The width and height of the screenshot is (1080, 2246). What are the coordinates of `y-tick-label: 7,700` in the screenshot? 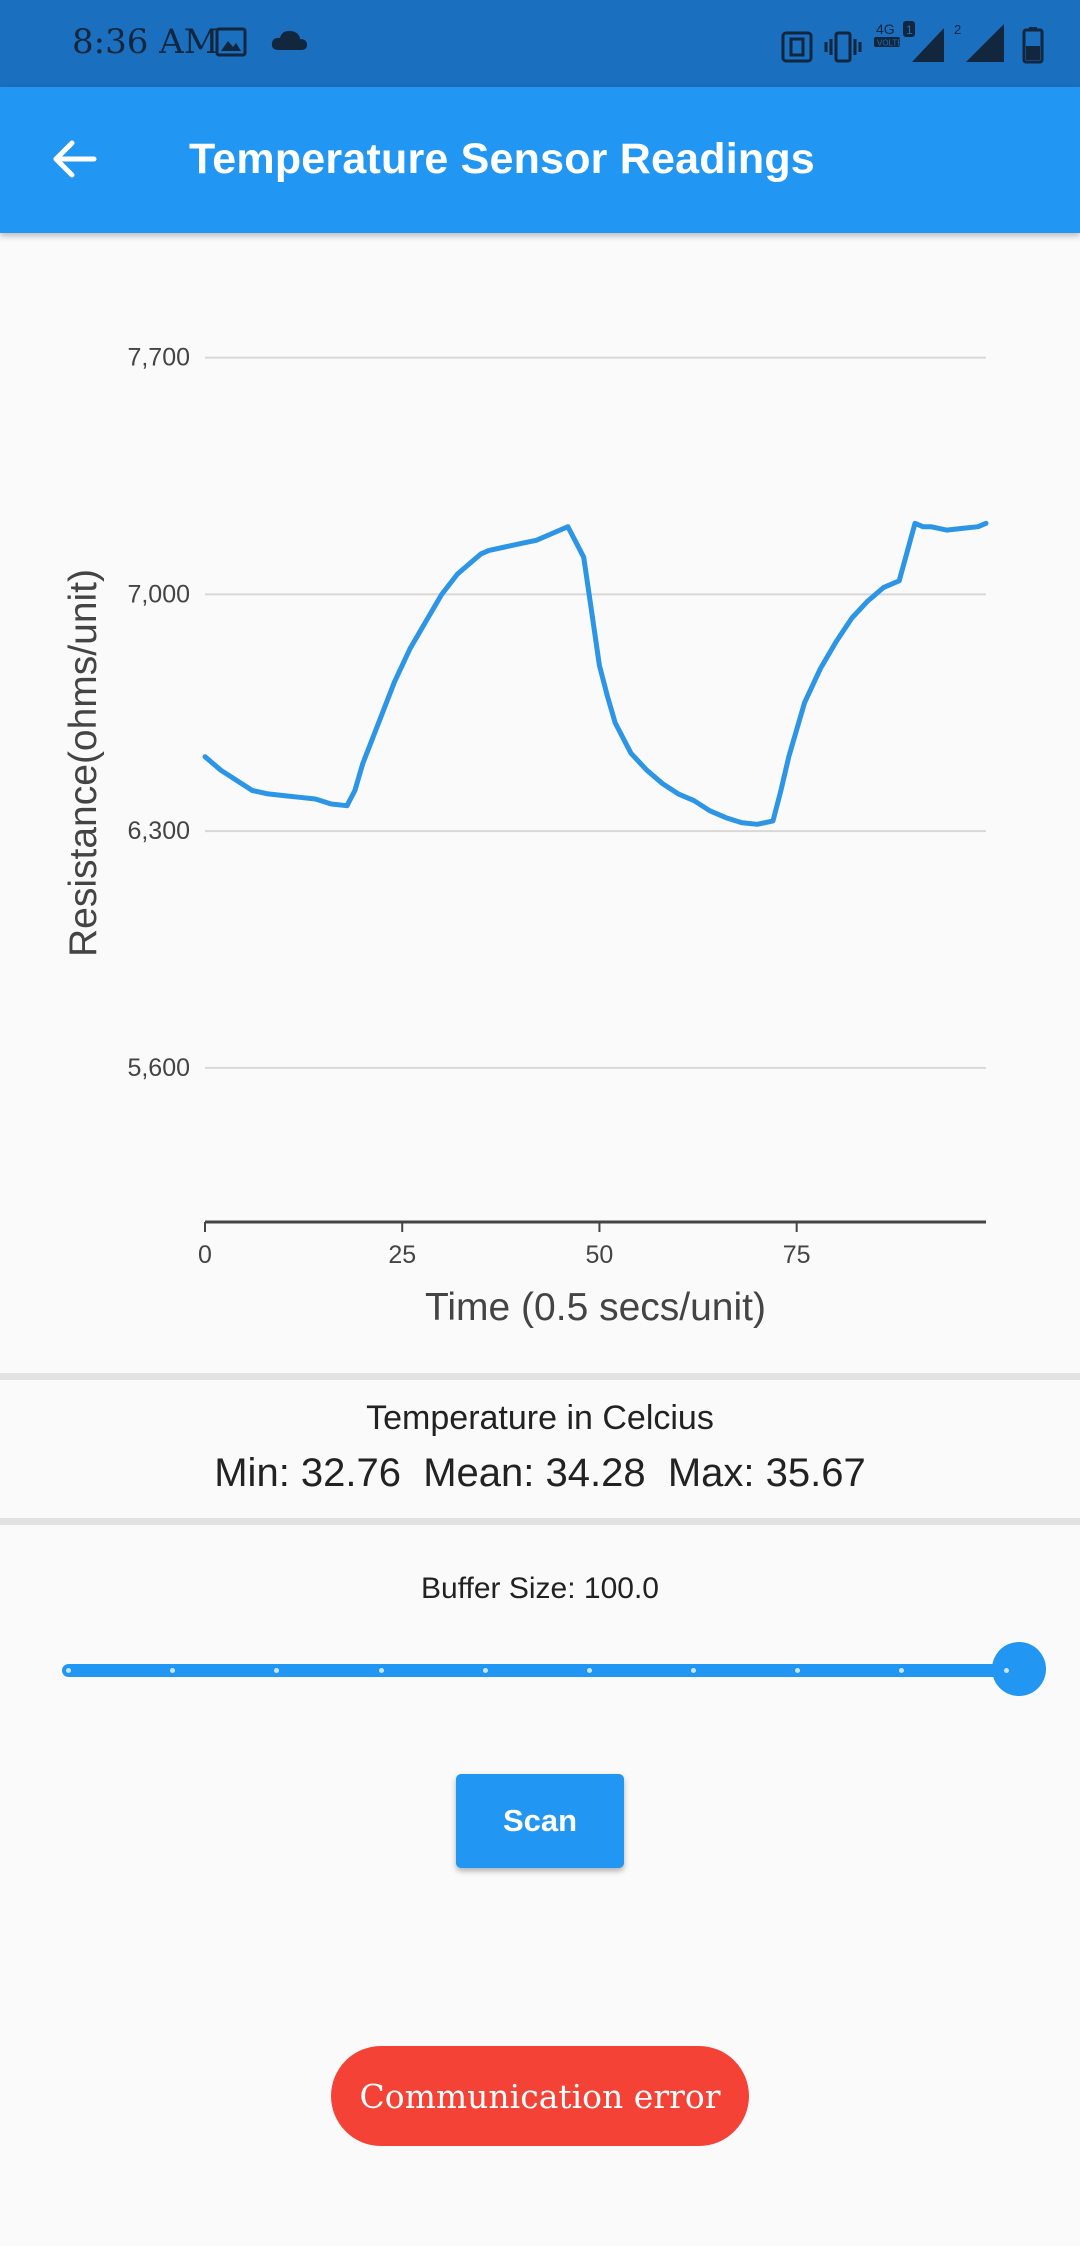 It's located at (158, 358).